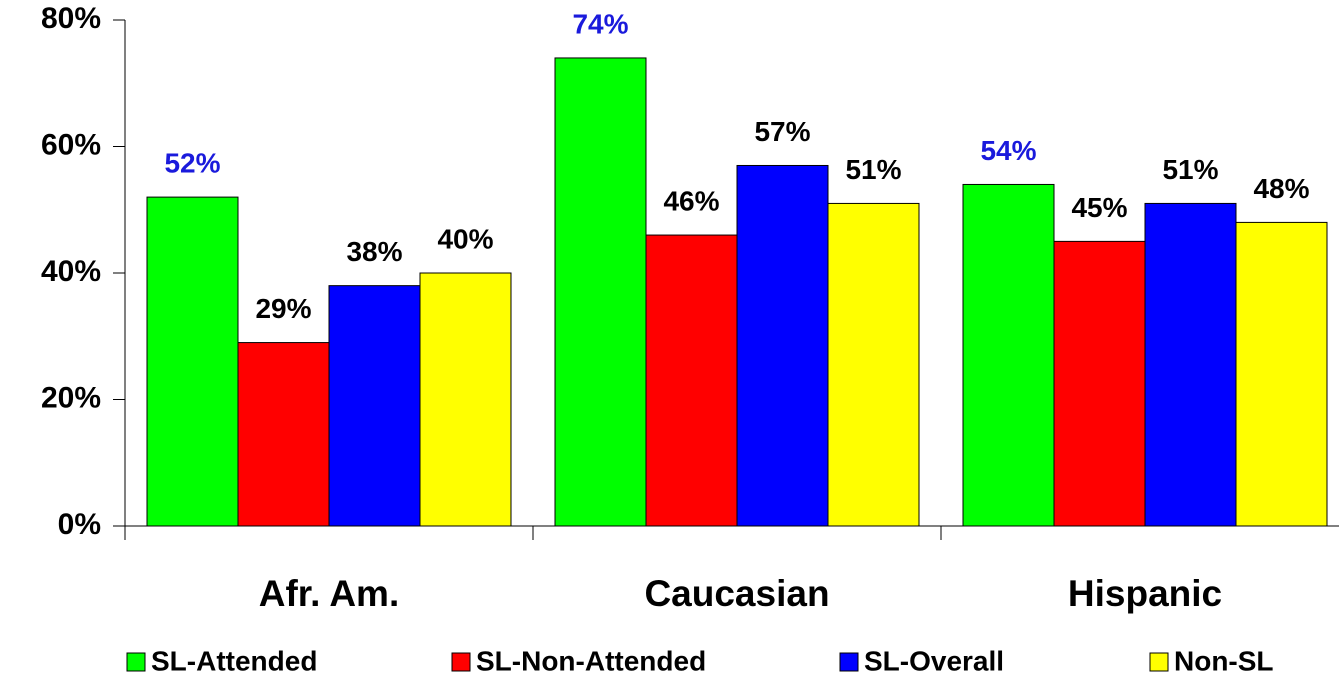 The height and width of the screenshot is (679, 1339). Describe the element at coordinates (1224, 660) in the screenshot. I see `legend-label: Non-SL` at that location.